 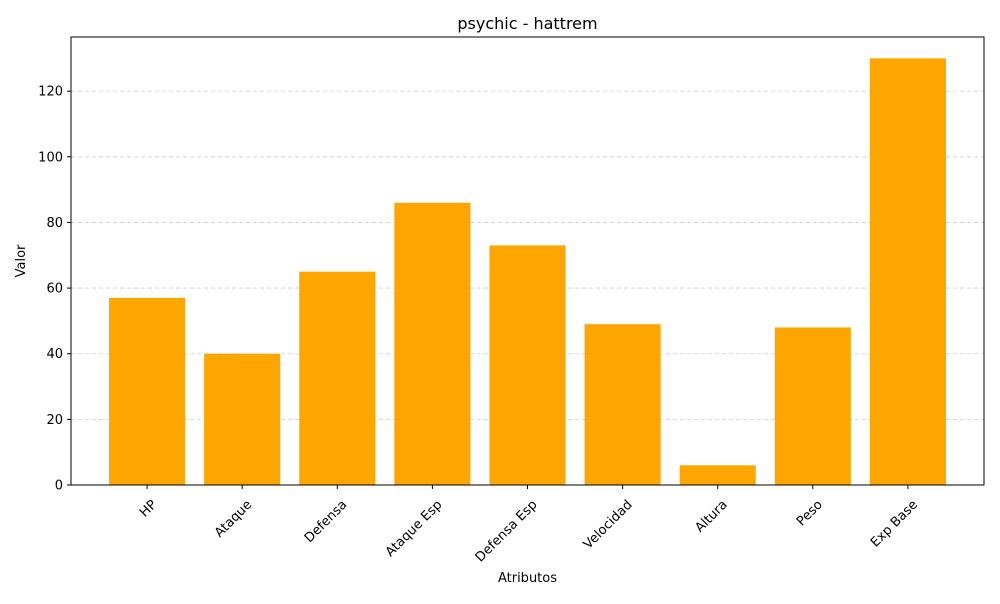 What do you see at coordinates (242, 419) in the screenshot?
I see `bar-ataque` at bounding box center [242, 419].